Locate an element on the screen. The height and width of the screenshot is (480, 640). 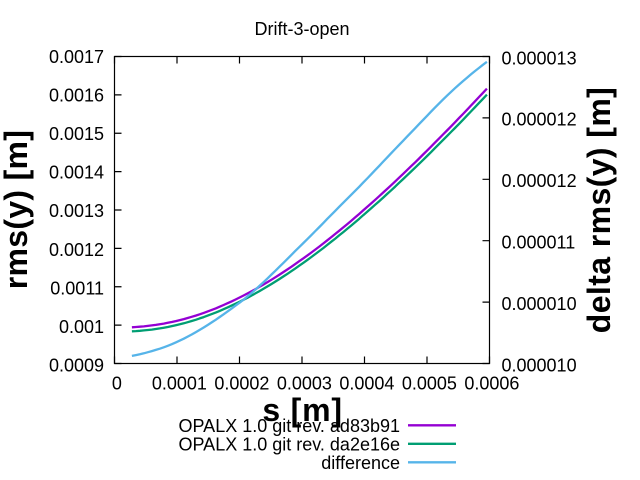
svg-text: 0 is located at coordinates (117, 384).